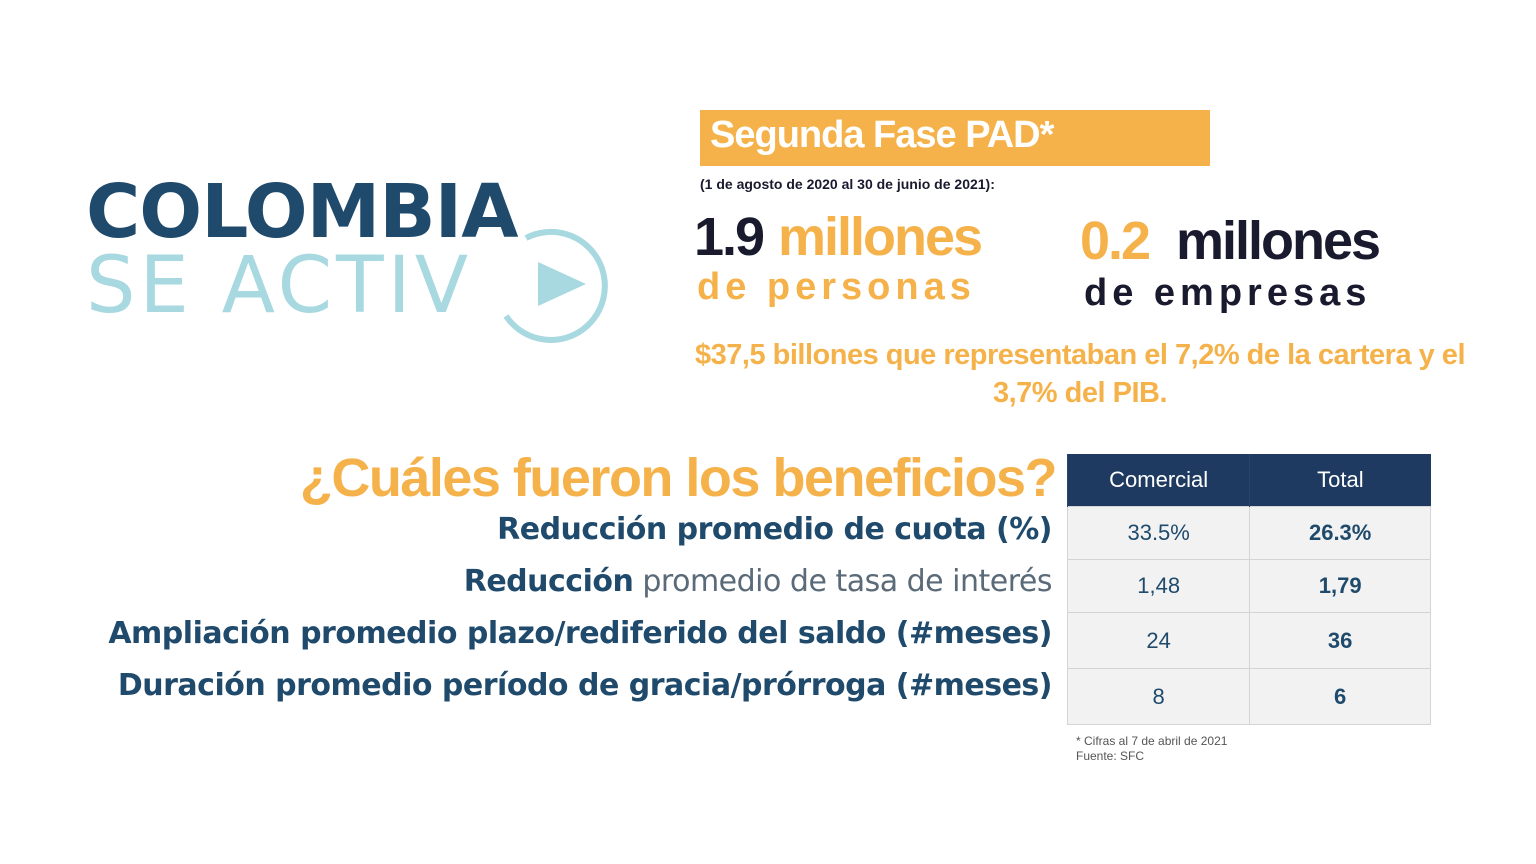  Describe the element at coordinates (279, 286) in the screenshot. I see `logo-text-line2: SE ACTIV` at that location.